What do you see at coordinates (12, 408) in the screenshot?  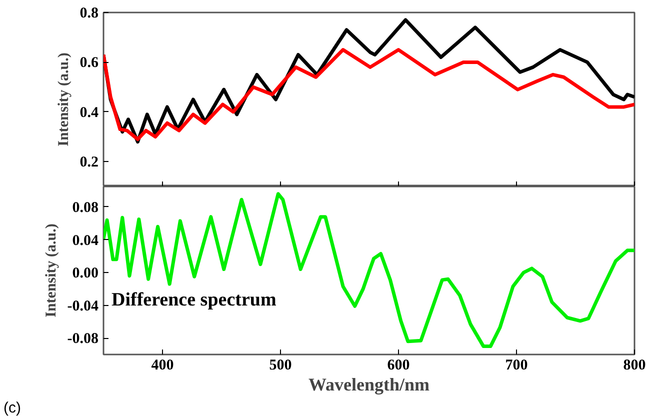 I see `text: (c)` at bounding box center [12, 408].